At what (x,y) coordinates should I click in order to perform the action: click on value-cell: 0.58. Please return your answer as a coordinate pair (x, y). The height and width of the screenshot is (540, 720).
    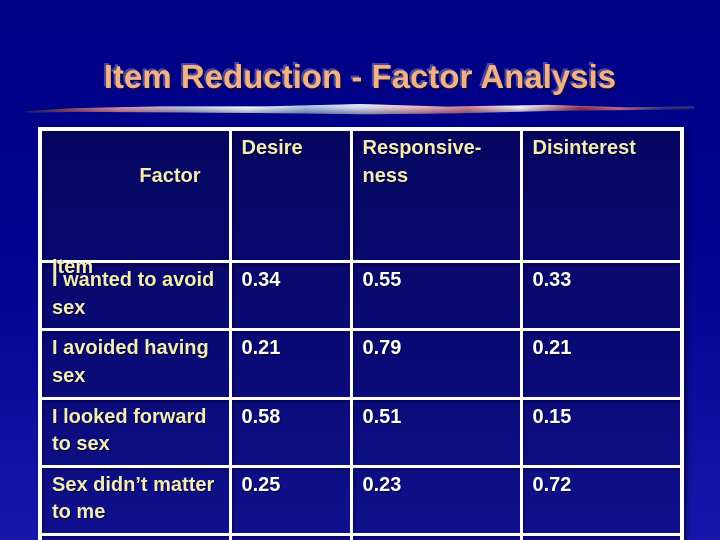
    Looking at the image, I should click on (290, 432).